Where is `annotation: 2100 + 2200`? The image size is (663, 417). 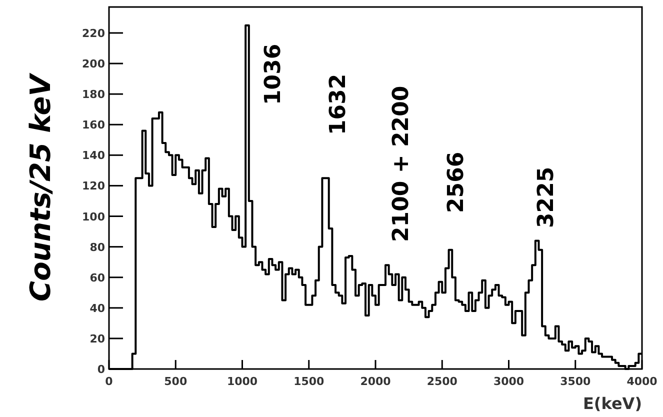 annotation: 2100 + 2200 is located at coordinates (401, 164).